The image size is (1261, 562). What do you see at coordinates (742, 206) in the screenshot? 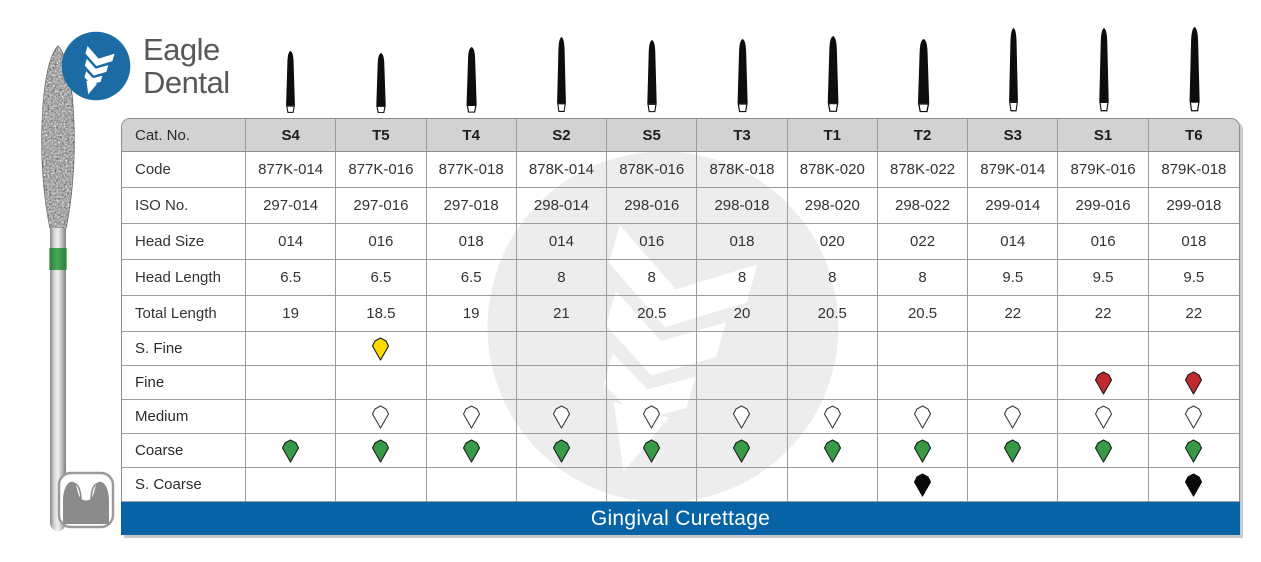
I see `spec-cell: 298-018` at bounding box center [742, 206].